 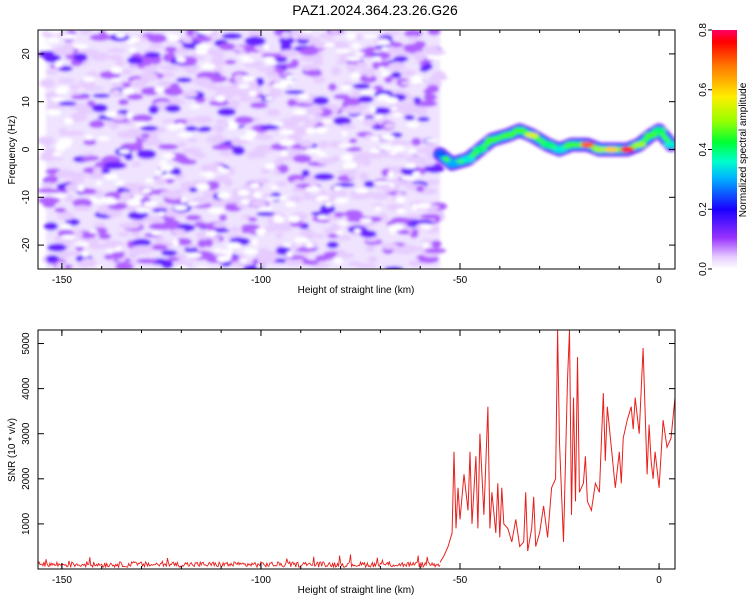 What do you see at coordinates (356, 290) in the screenshot?
I see `spectrogram-x-label: Height of straight line (km)` at bounding box center [356, 290].